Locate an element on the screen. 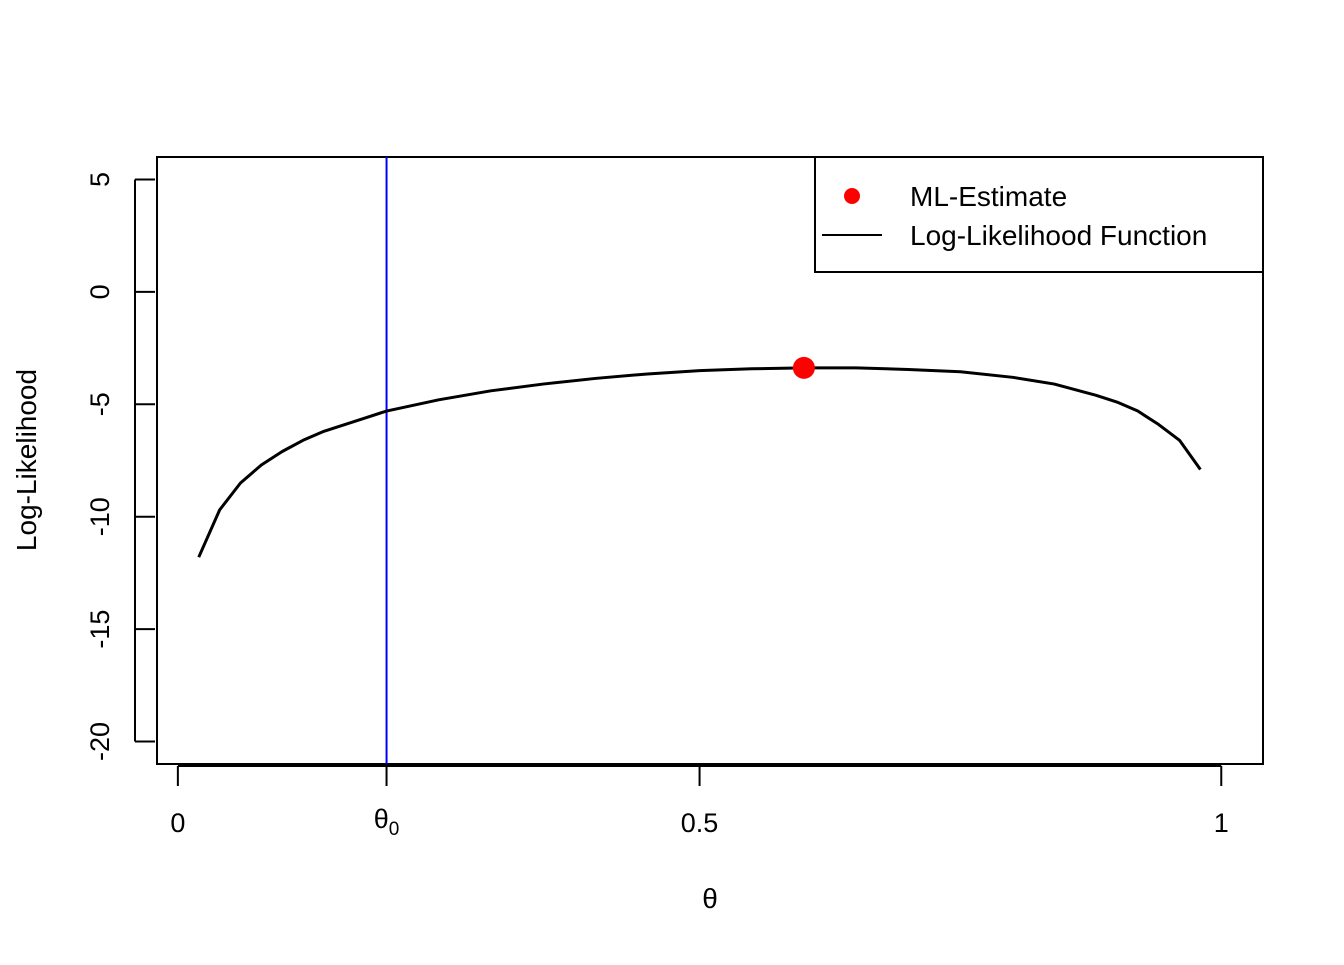  y-tick-label: -20 is located at coordinates (100, 741).